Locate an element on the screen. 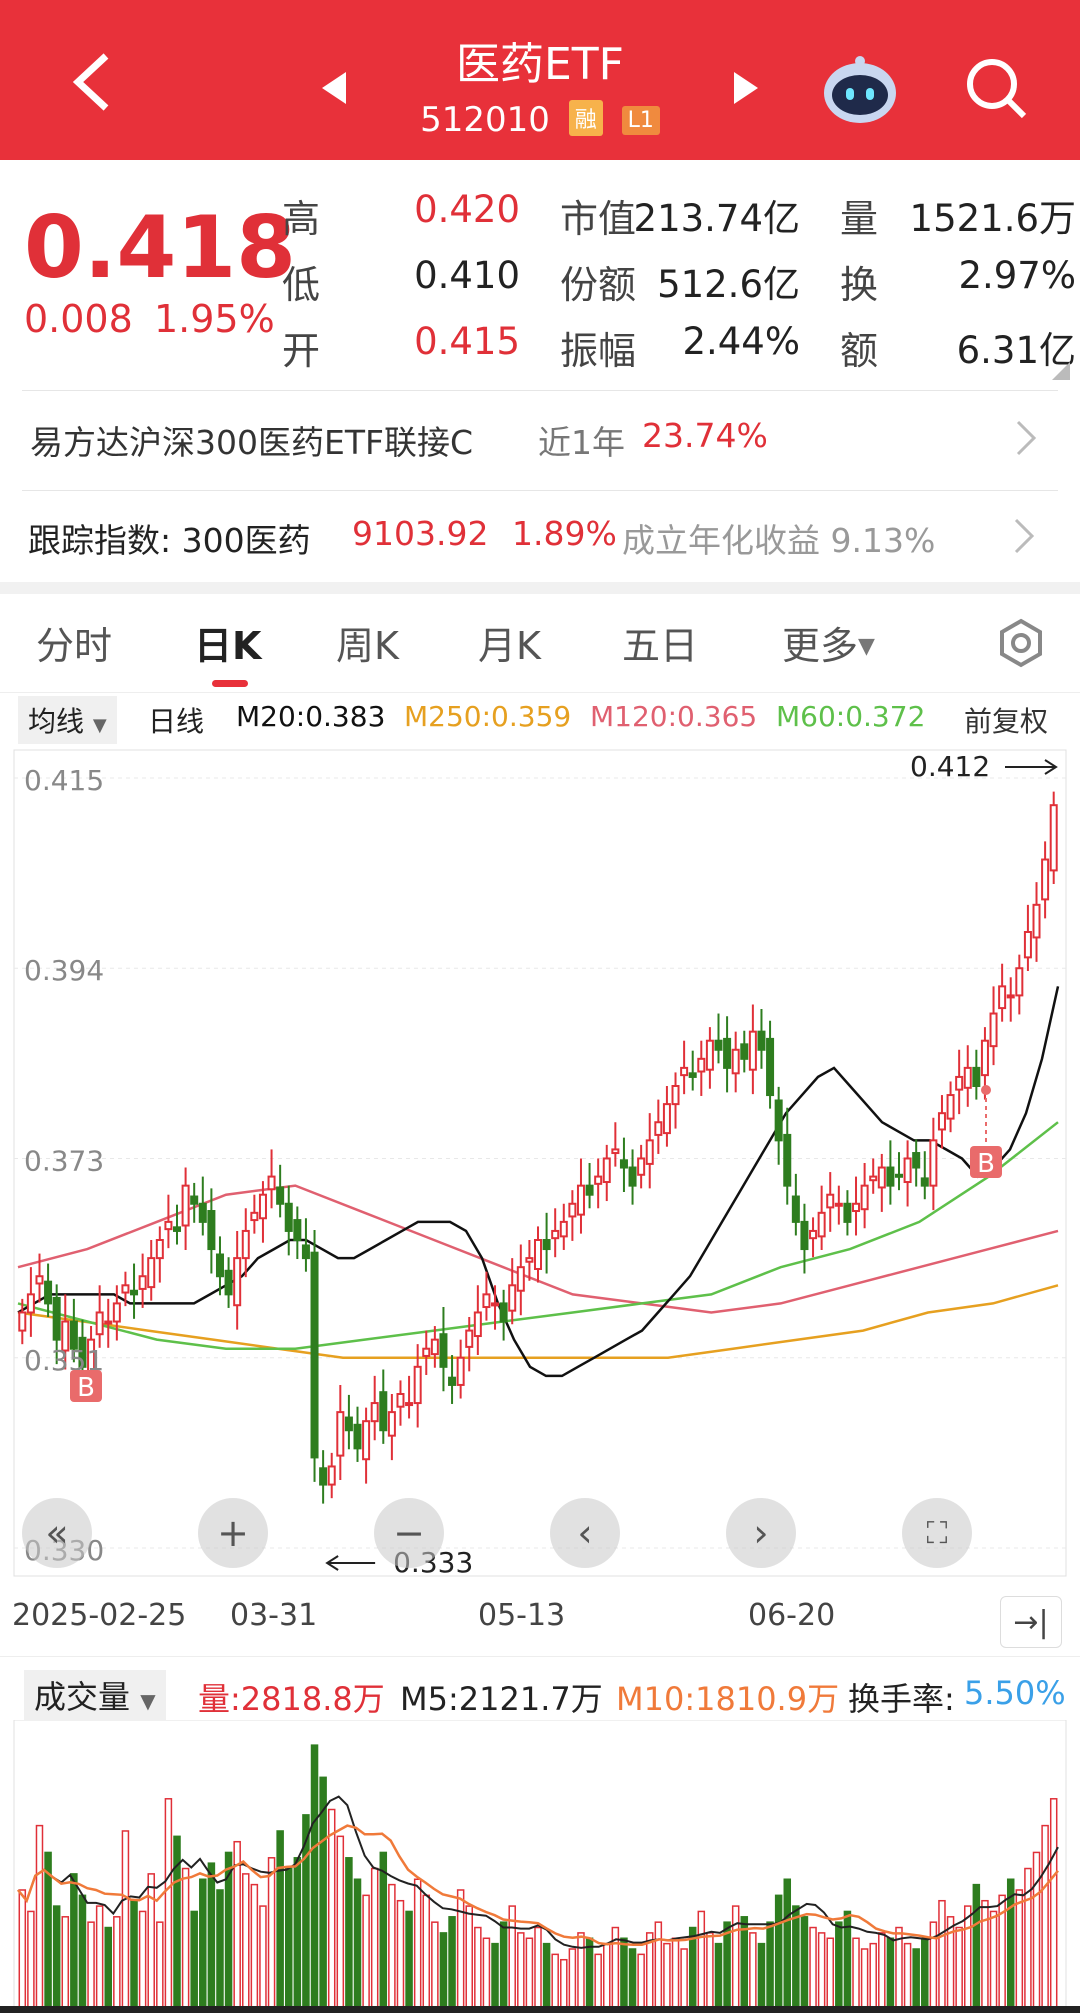 This screenshot has width=1080, height=2013. buy-marker is located at coordinates (986, 1162).